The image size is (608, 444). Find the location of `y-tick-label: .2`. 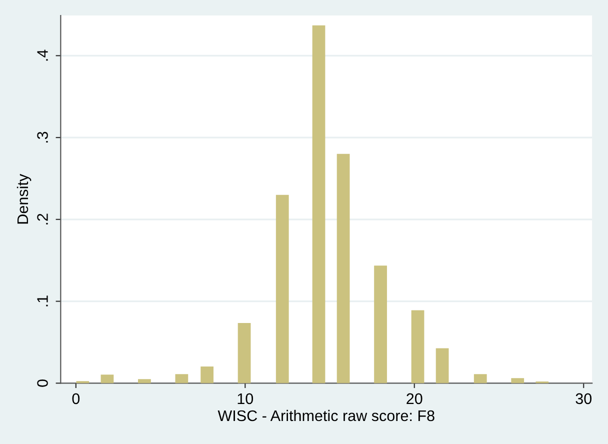

y-tick-label: .2 is located at coordinates (42, 219).